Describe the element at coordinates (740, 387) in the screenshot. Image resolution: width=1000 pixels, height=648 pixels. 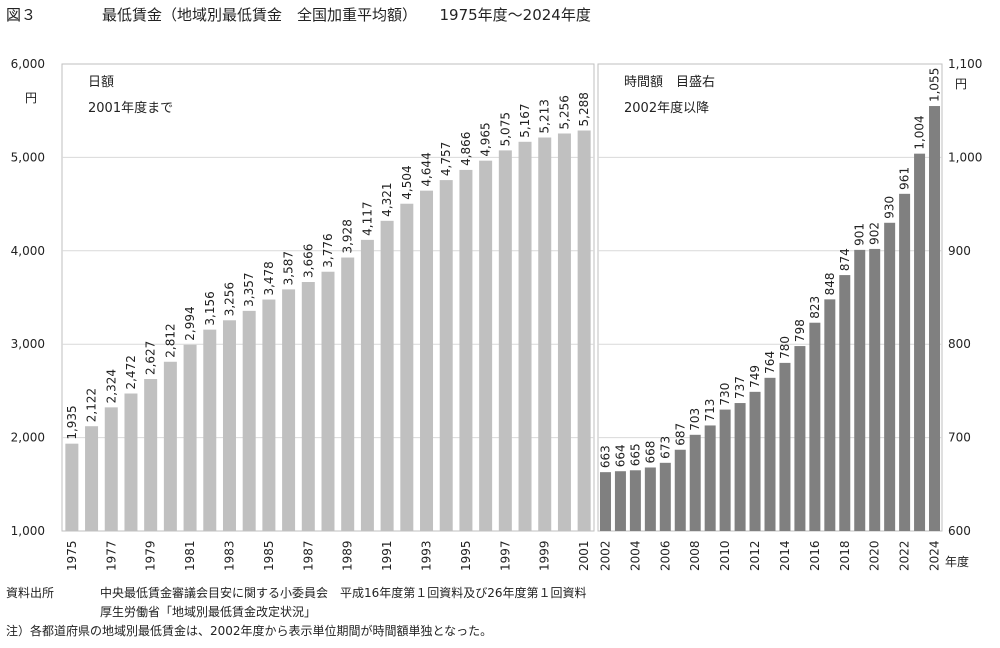
I see `right-value-label: 737` at that location.